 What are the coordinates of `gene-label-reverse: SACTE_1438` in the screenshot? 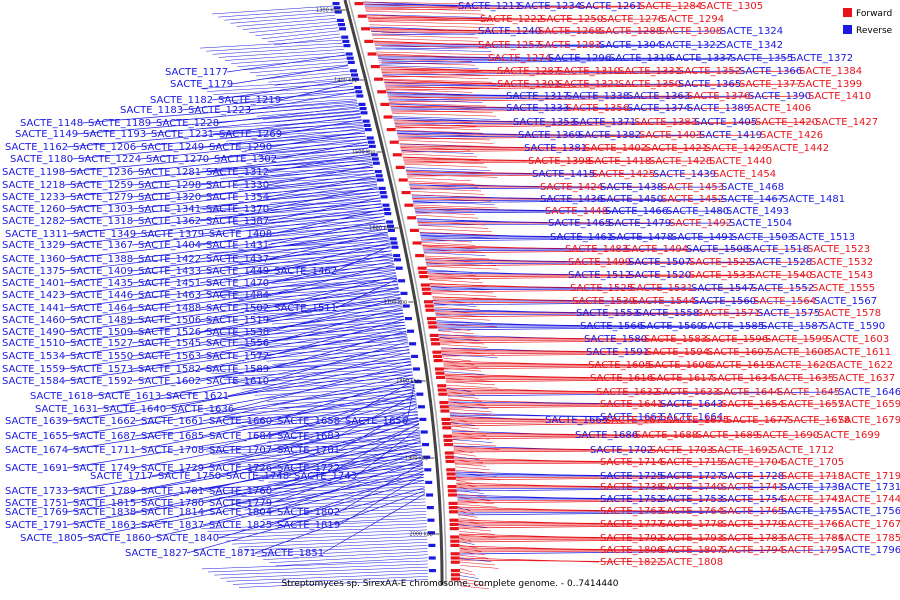 It's located at (631, 187).